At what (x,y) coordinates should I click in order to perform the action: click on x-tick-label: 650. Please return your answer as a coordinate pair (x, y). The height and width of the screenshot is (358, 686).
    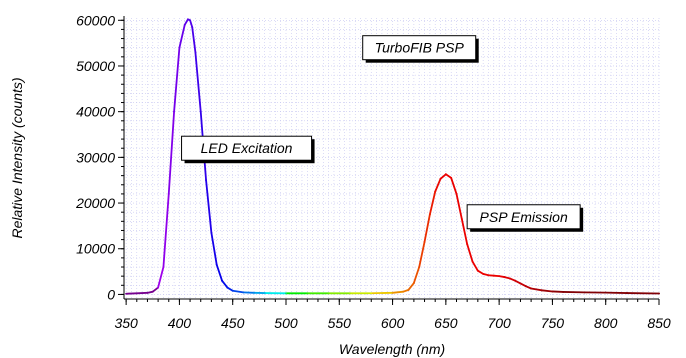
    Looking at the image, I should click on (446, 323).